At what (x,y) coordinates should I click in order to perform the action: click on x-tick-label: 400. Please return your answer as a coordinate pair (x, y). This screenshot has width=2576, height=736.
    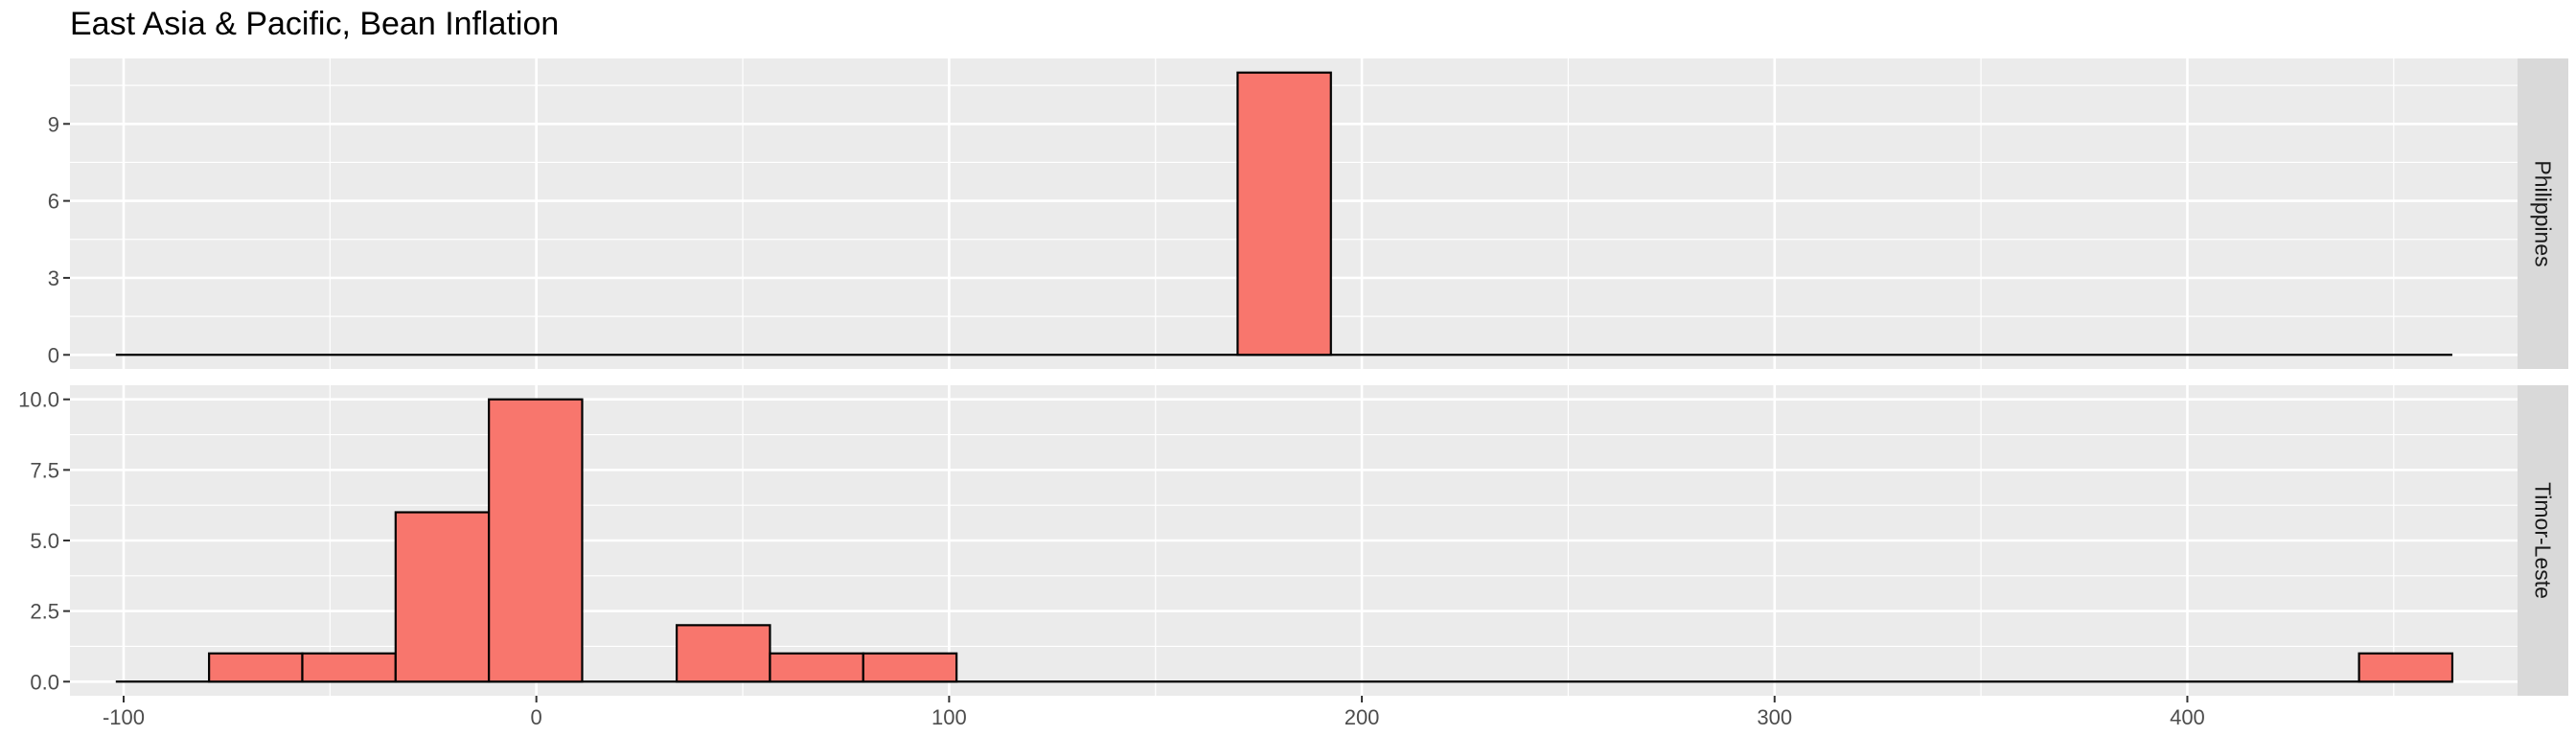
    Looking at the image, I should click on (2187, 717).